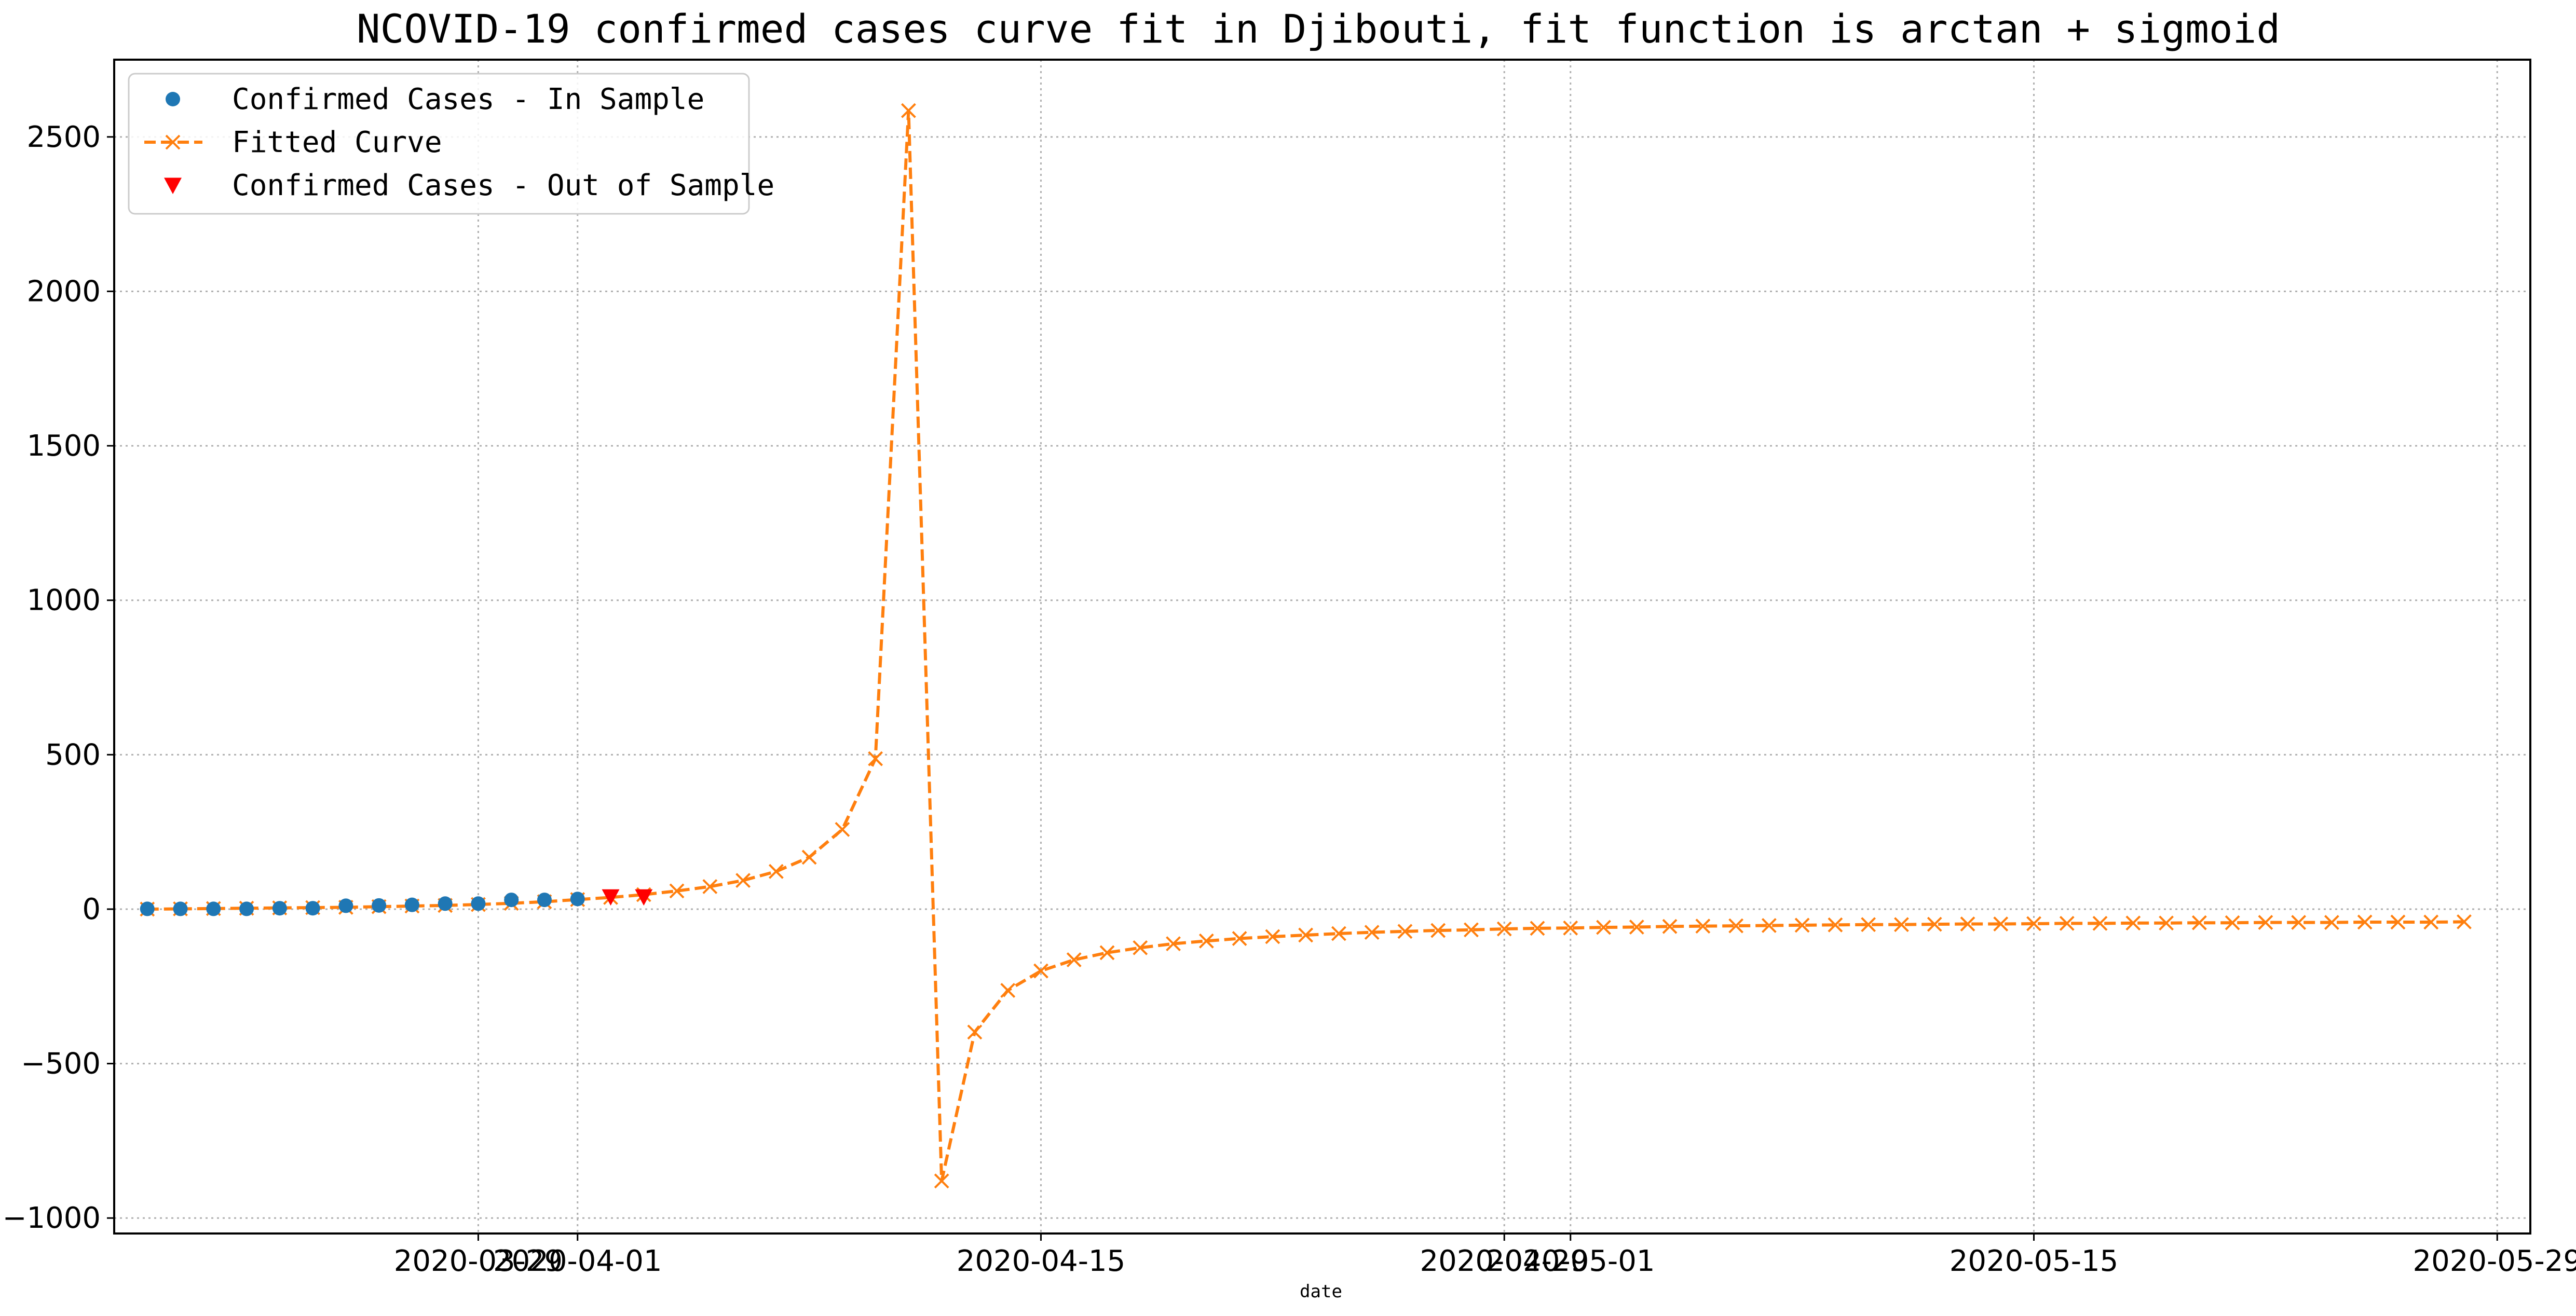 This screenshot has height=1316, width=2576. What do you see at coordinates (63, 137) in the screenshot?
I see `y-tick-label: 2500` at bounding box center [63, 137].